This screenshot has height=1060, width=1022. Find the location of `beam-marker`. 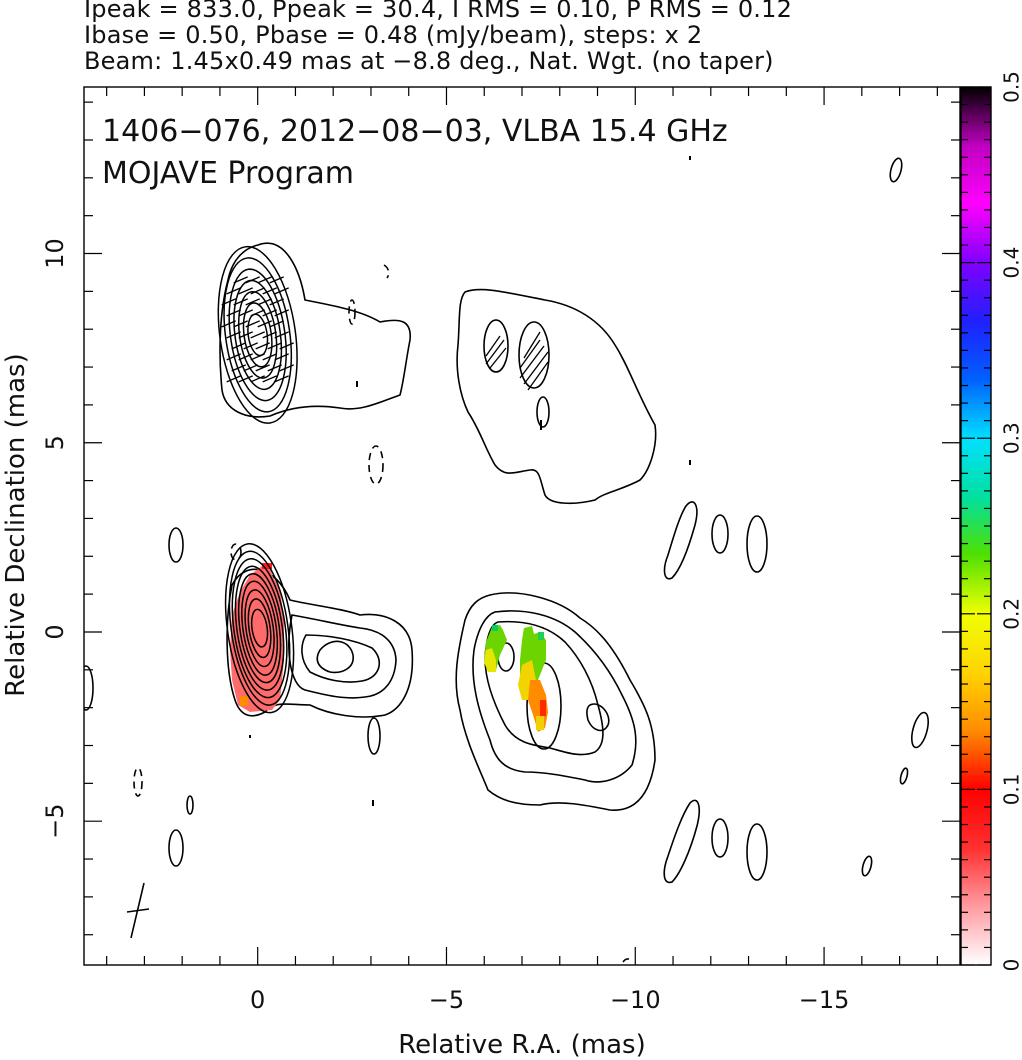

beam-marker is located at coordinates (138, 910).